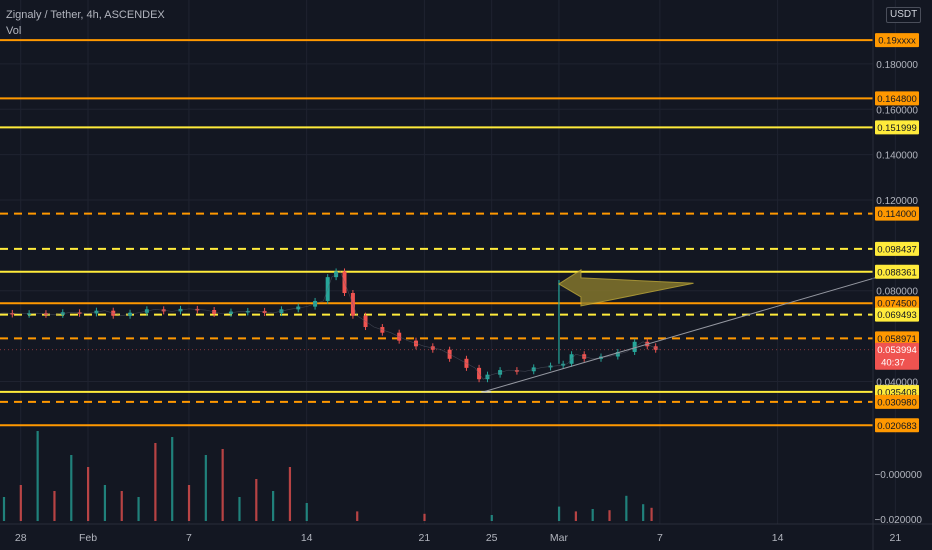 The width and height of the screenshot is (932, 550). What do you see at coordinates (492, 538) in the screenshot?
I see `time-tick-label: 25` at bounding box center [492, 538].